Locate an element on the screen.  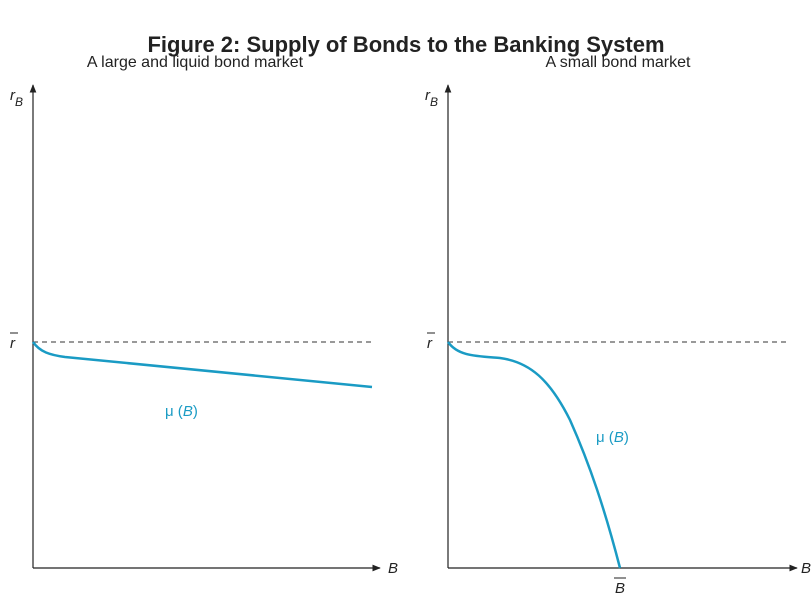
subtitle: A large and liquid bond market is located at coordinates (195, 62).